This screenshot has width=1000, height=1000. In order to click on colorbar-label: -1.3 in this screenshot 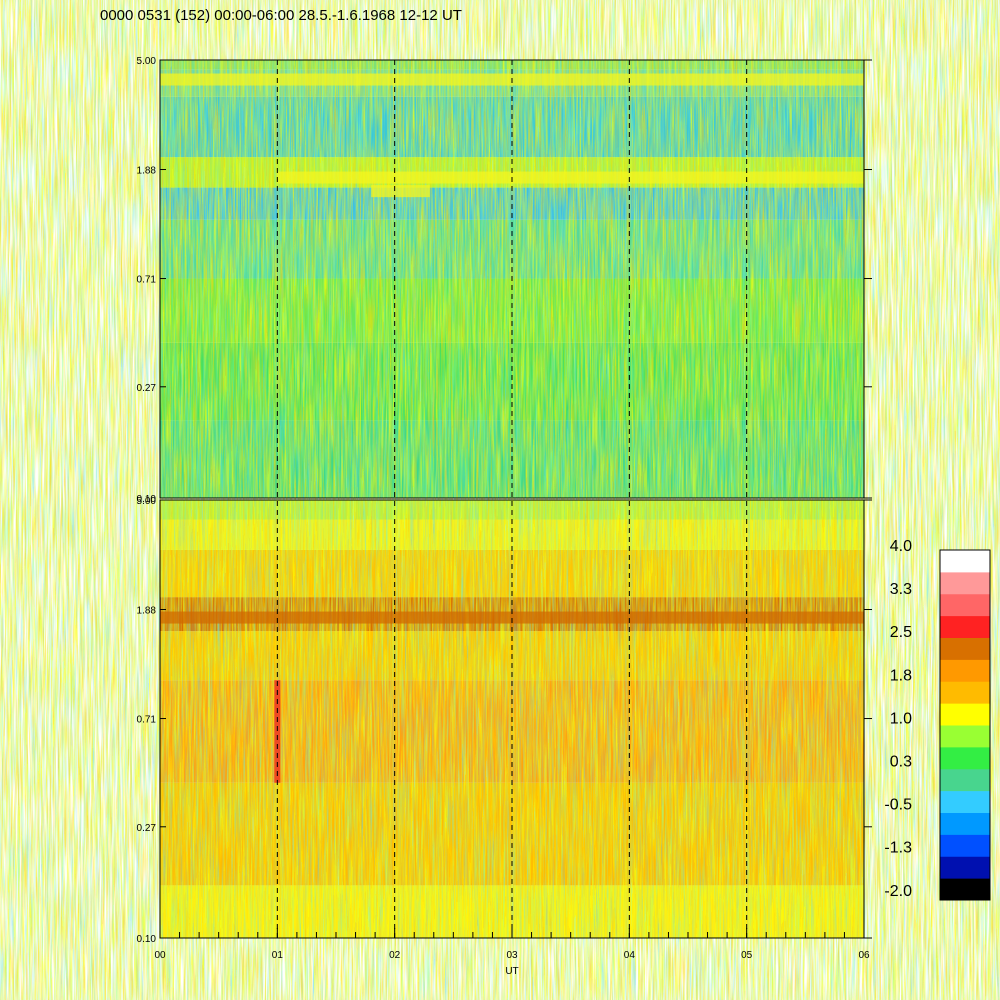, I will do `click(898, 848)`.